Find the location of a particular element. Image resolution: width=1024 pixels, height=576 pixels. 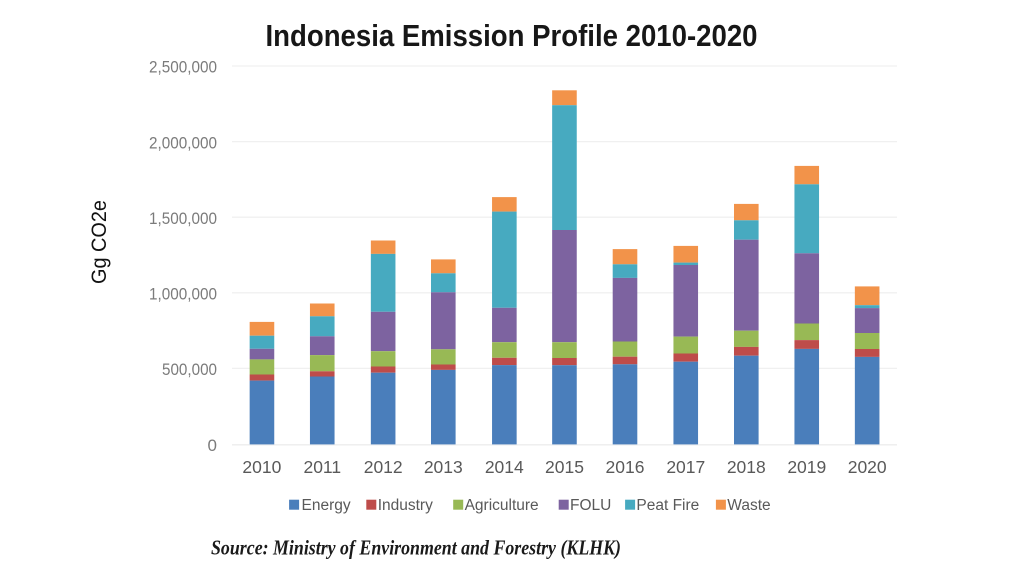

svg-text: 2011 is located at coordinates (322, 467).